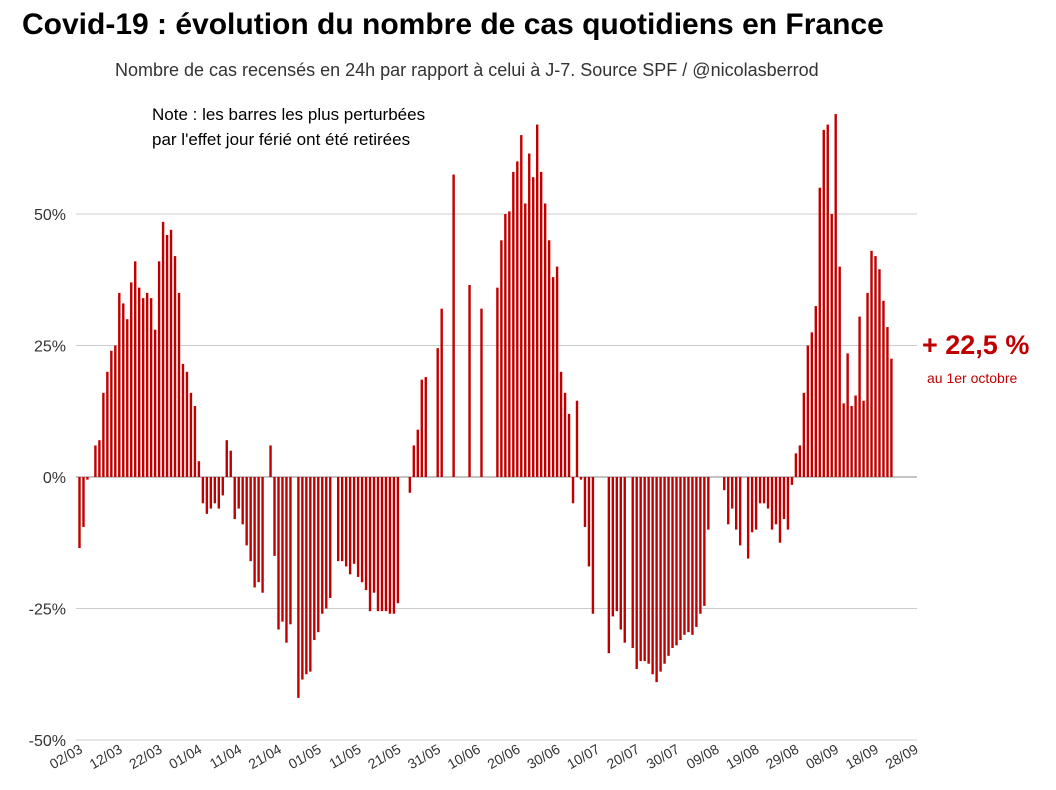  Describe the element at coordinates (901, 756) in the screenshot. I see `x-tick-label: 28/09` at that location.